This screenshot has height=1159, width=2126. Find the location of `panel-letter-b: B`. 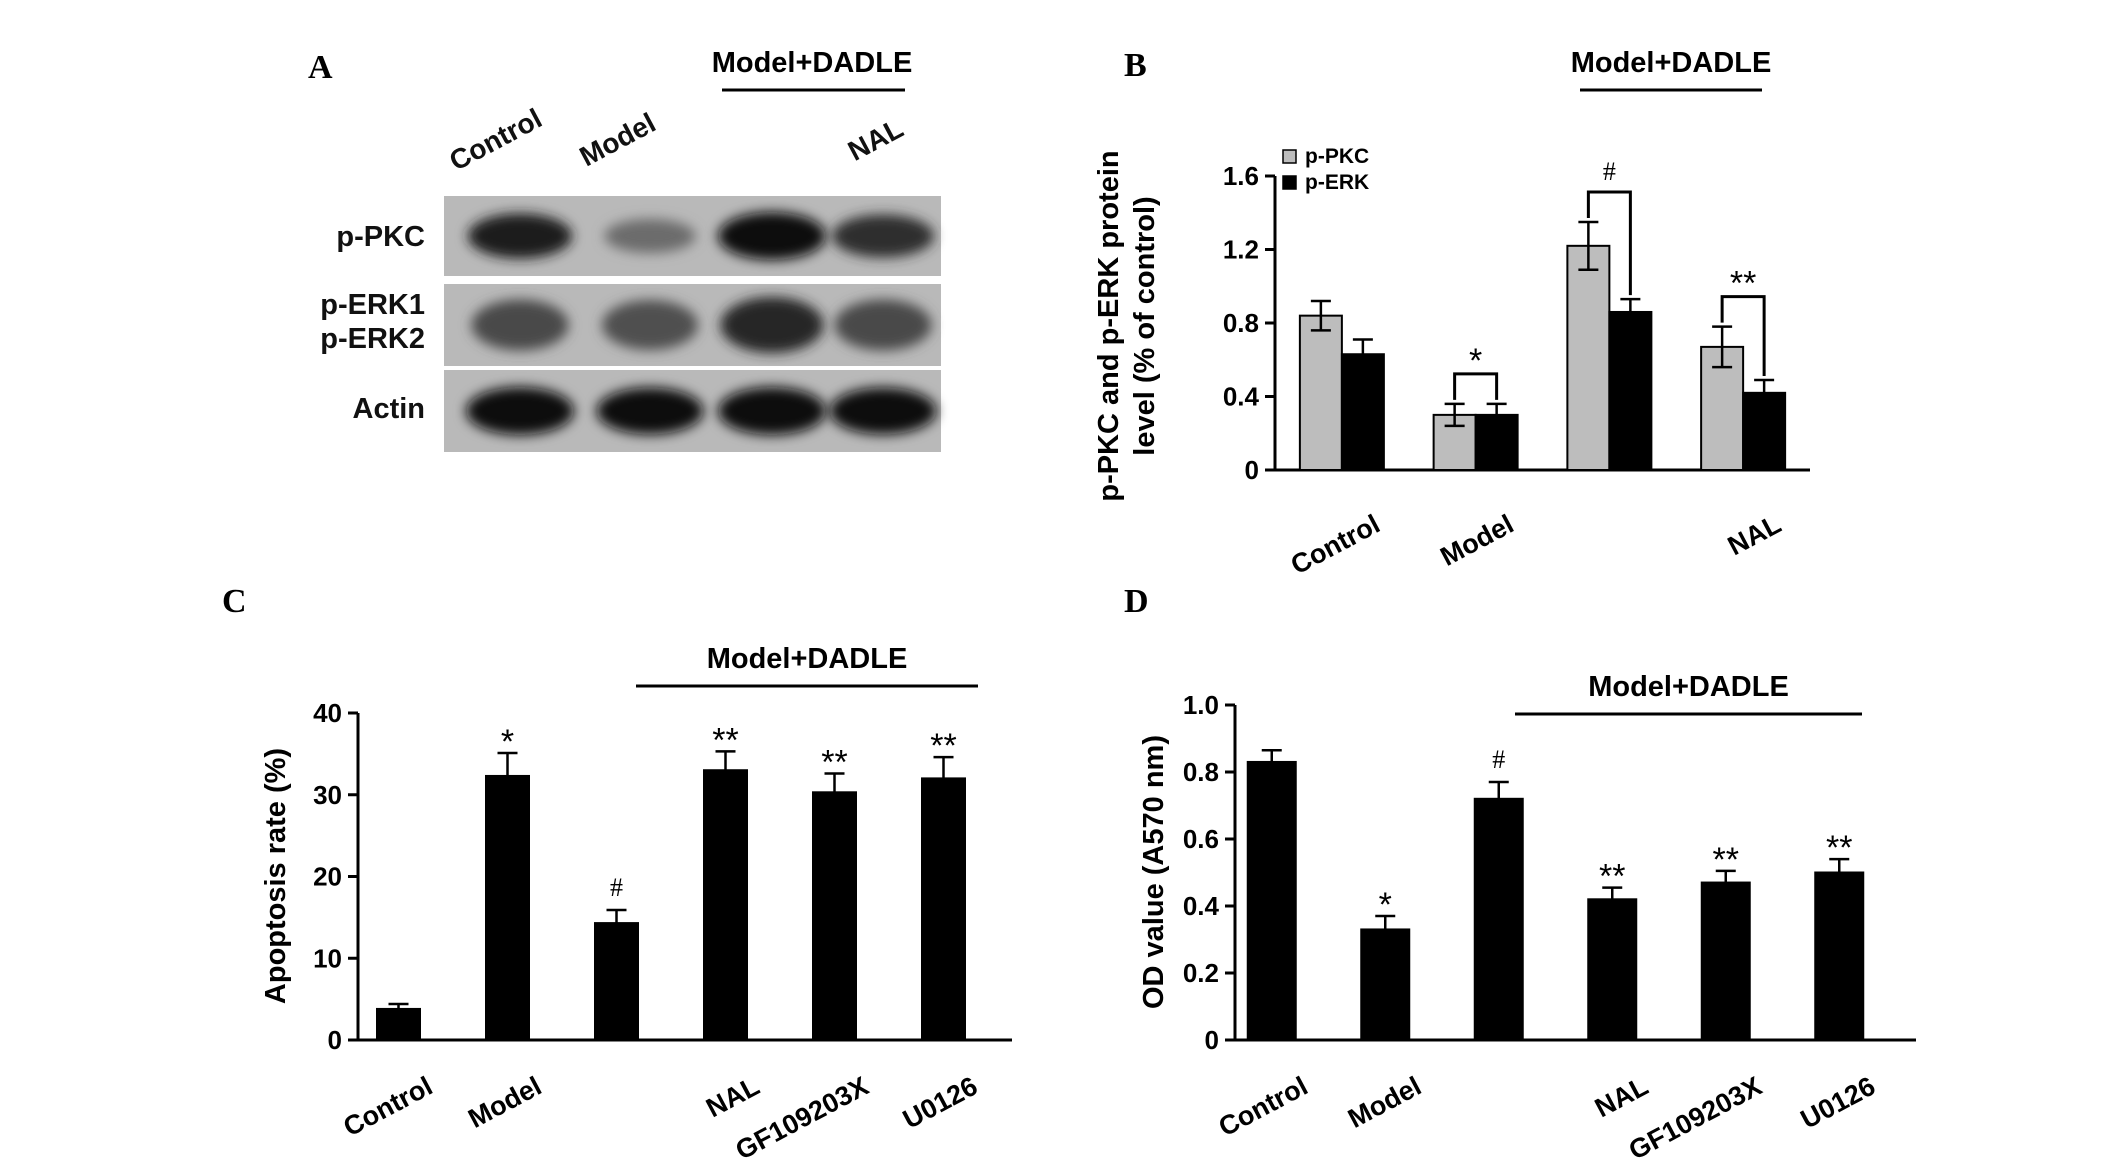

panel-letter-b: B is located at coordinates (1135, 65).